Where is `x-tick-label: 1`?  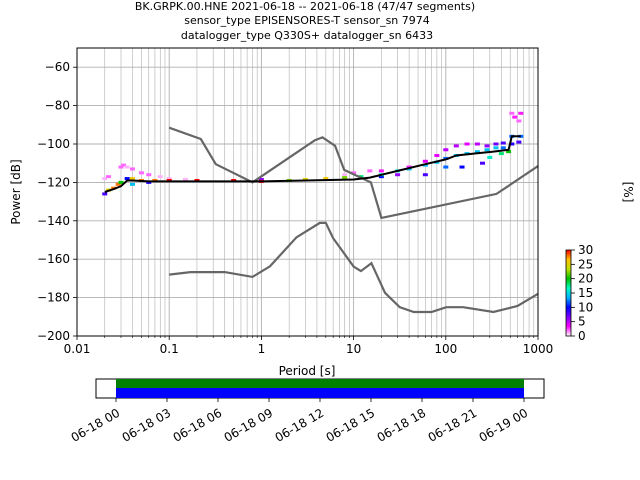
x-tick-label: 1 is located at coordinates (262, 349).